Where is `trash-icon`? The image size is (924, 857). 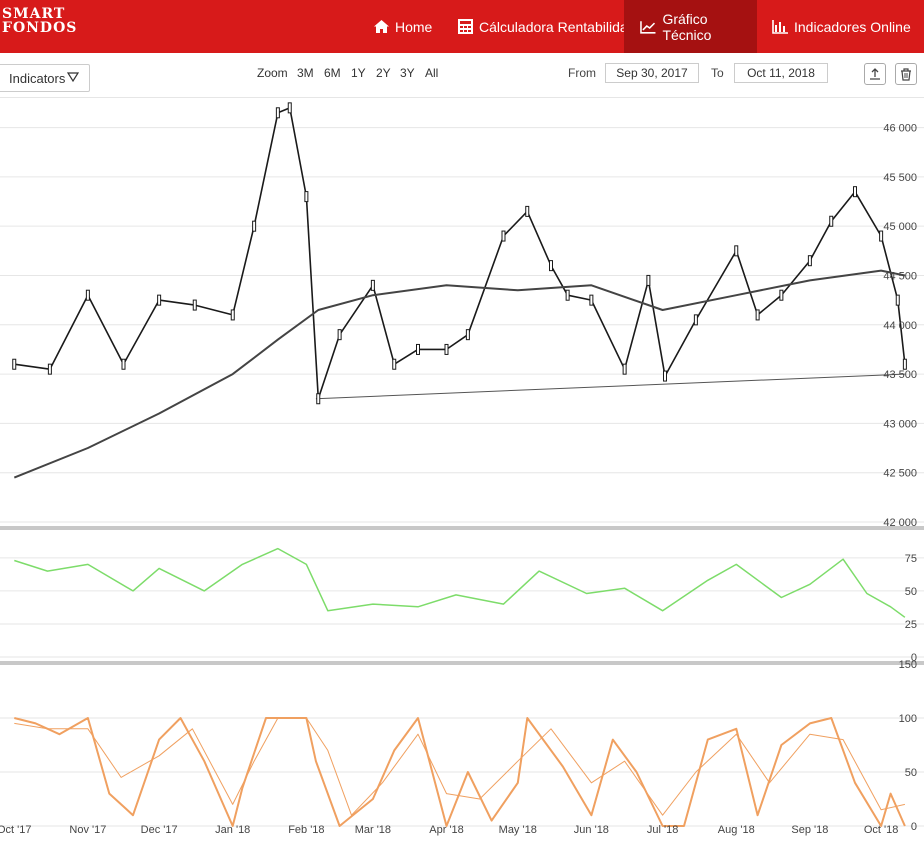 trash-icon is located at coordinates (906, 74).